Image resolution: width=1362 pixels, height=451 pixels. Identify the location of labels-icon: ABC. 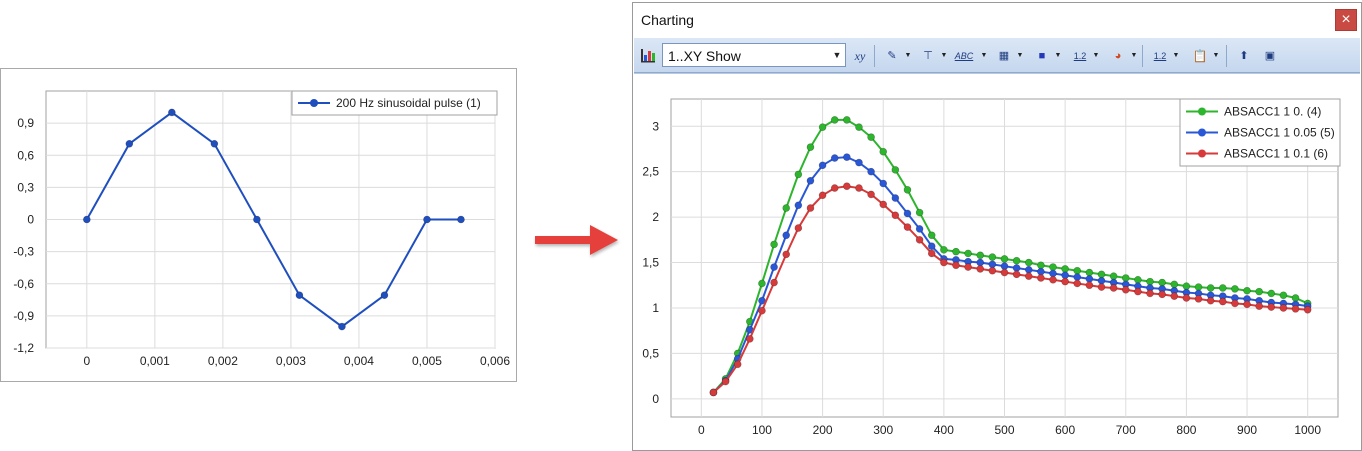
(964, 56).